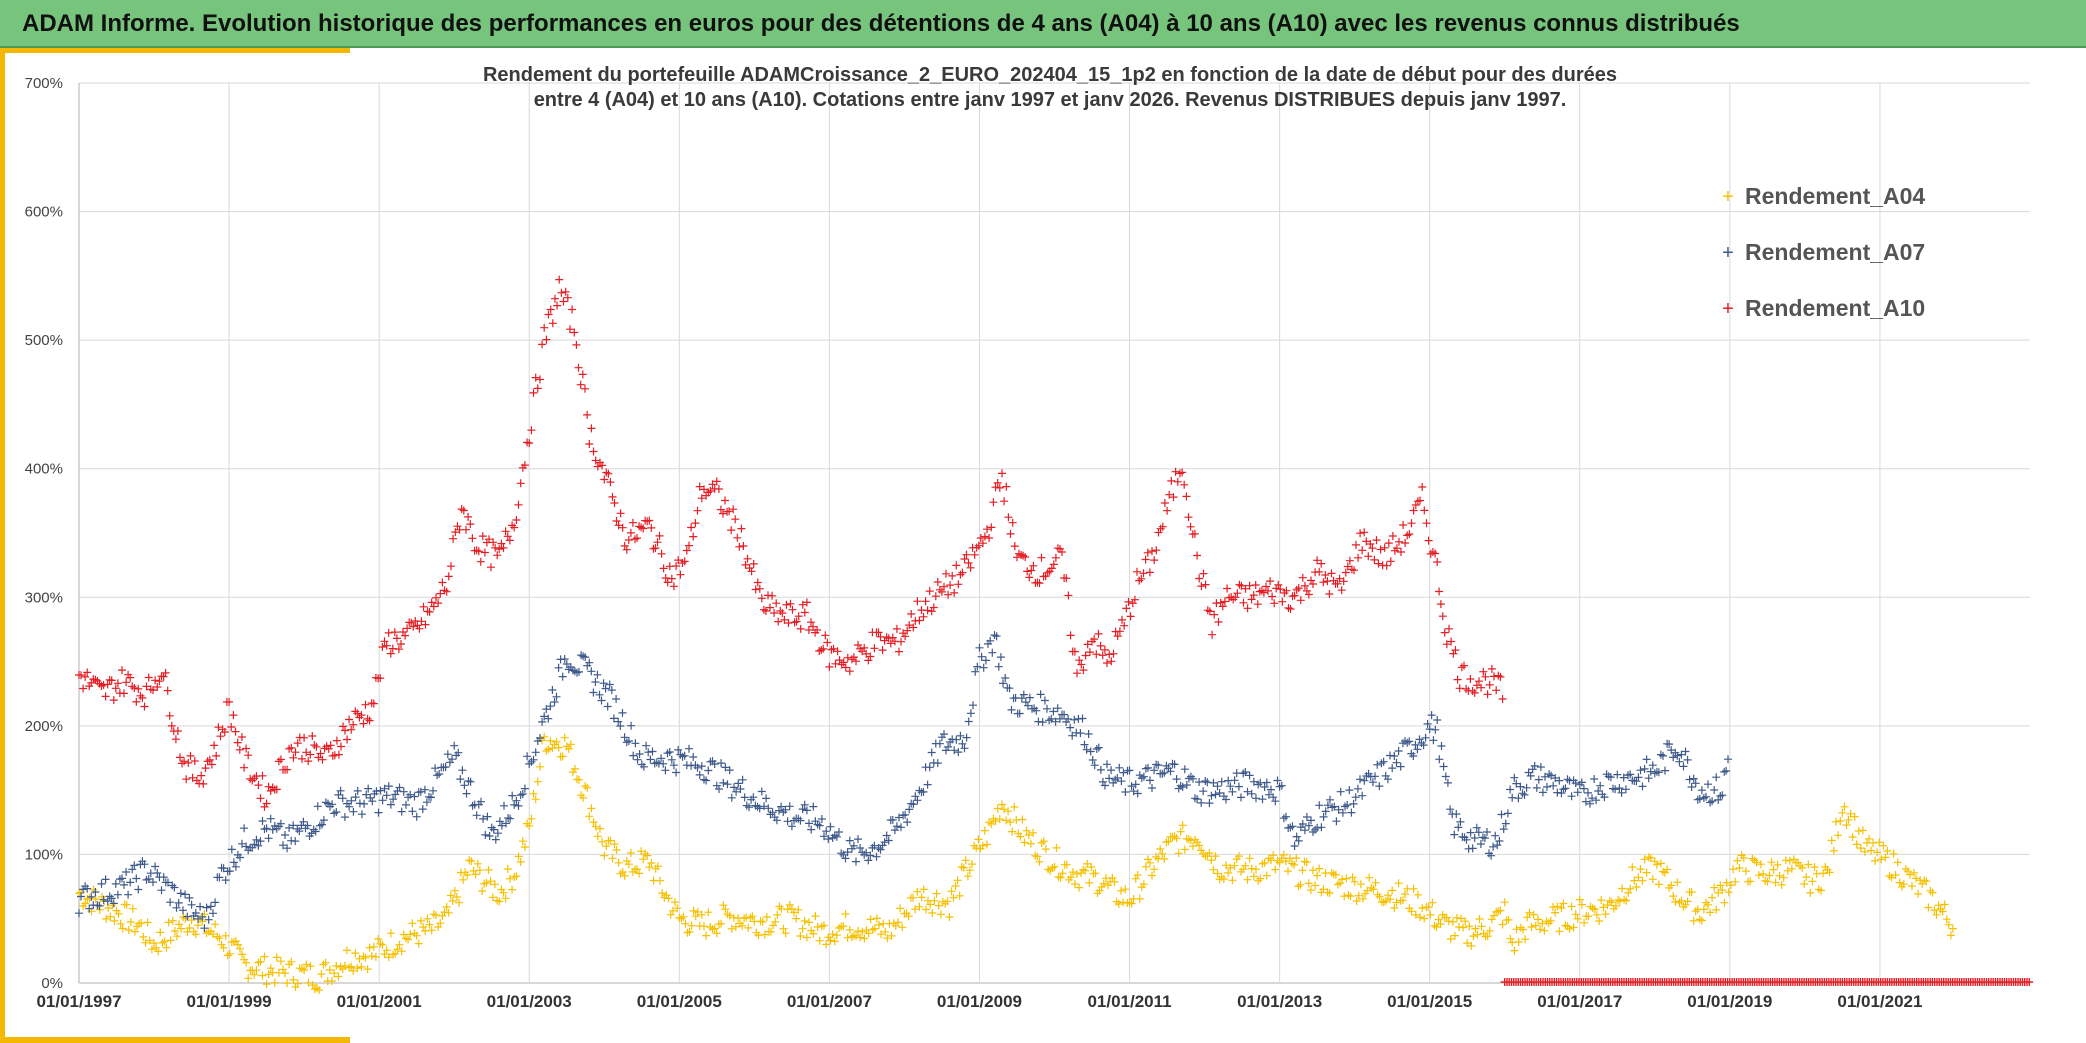  What do you see at coordinates (1835, 196) in the screenshot?
I see `legend-label-a04: Rendement_A04` at bounding box center [1835, 196].